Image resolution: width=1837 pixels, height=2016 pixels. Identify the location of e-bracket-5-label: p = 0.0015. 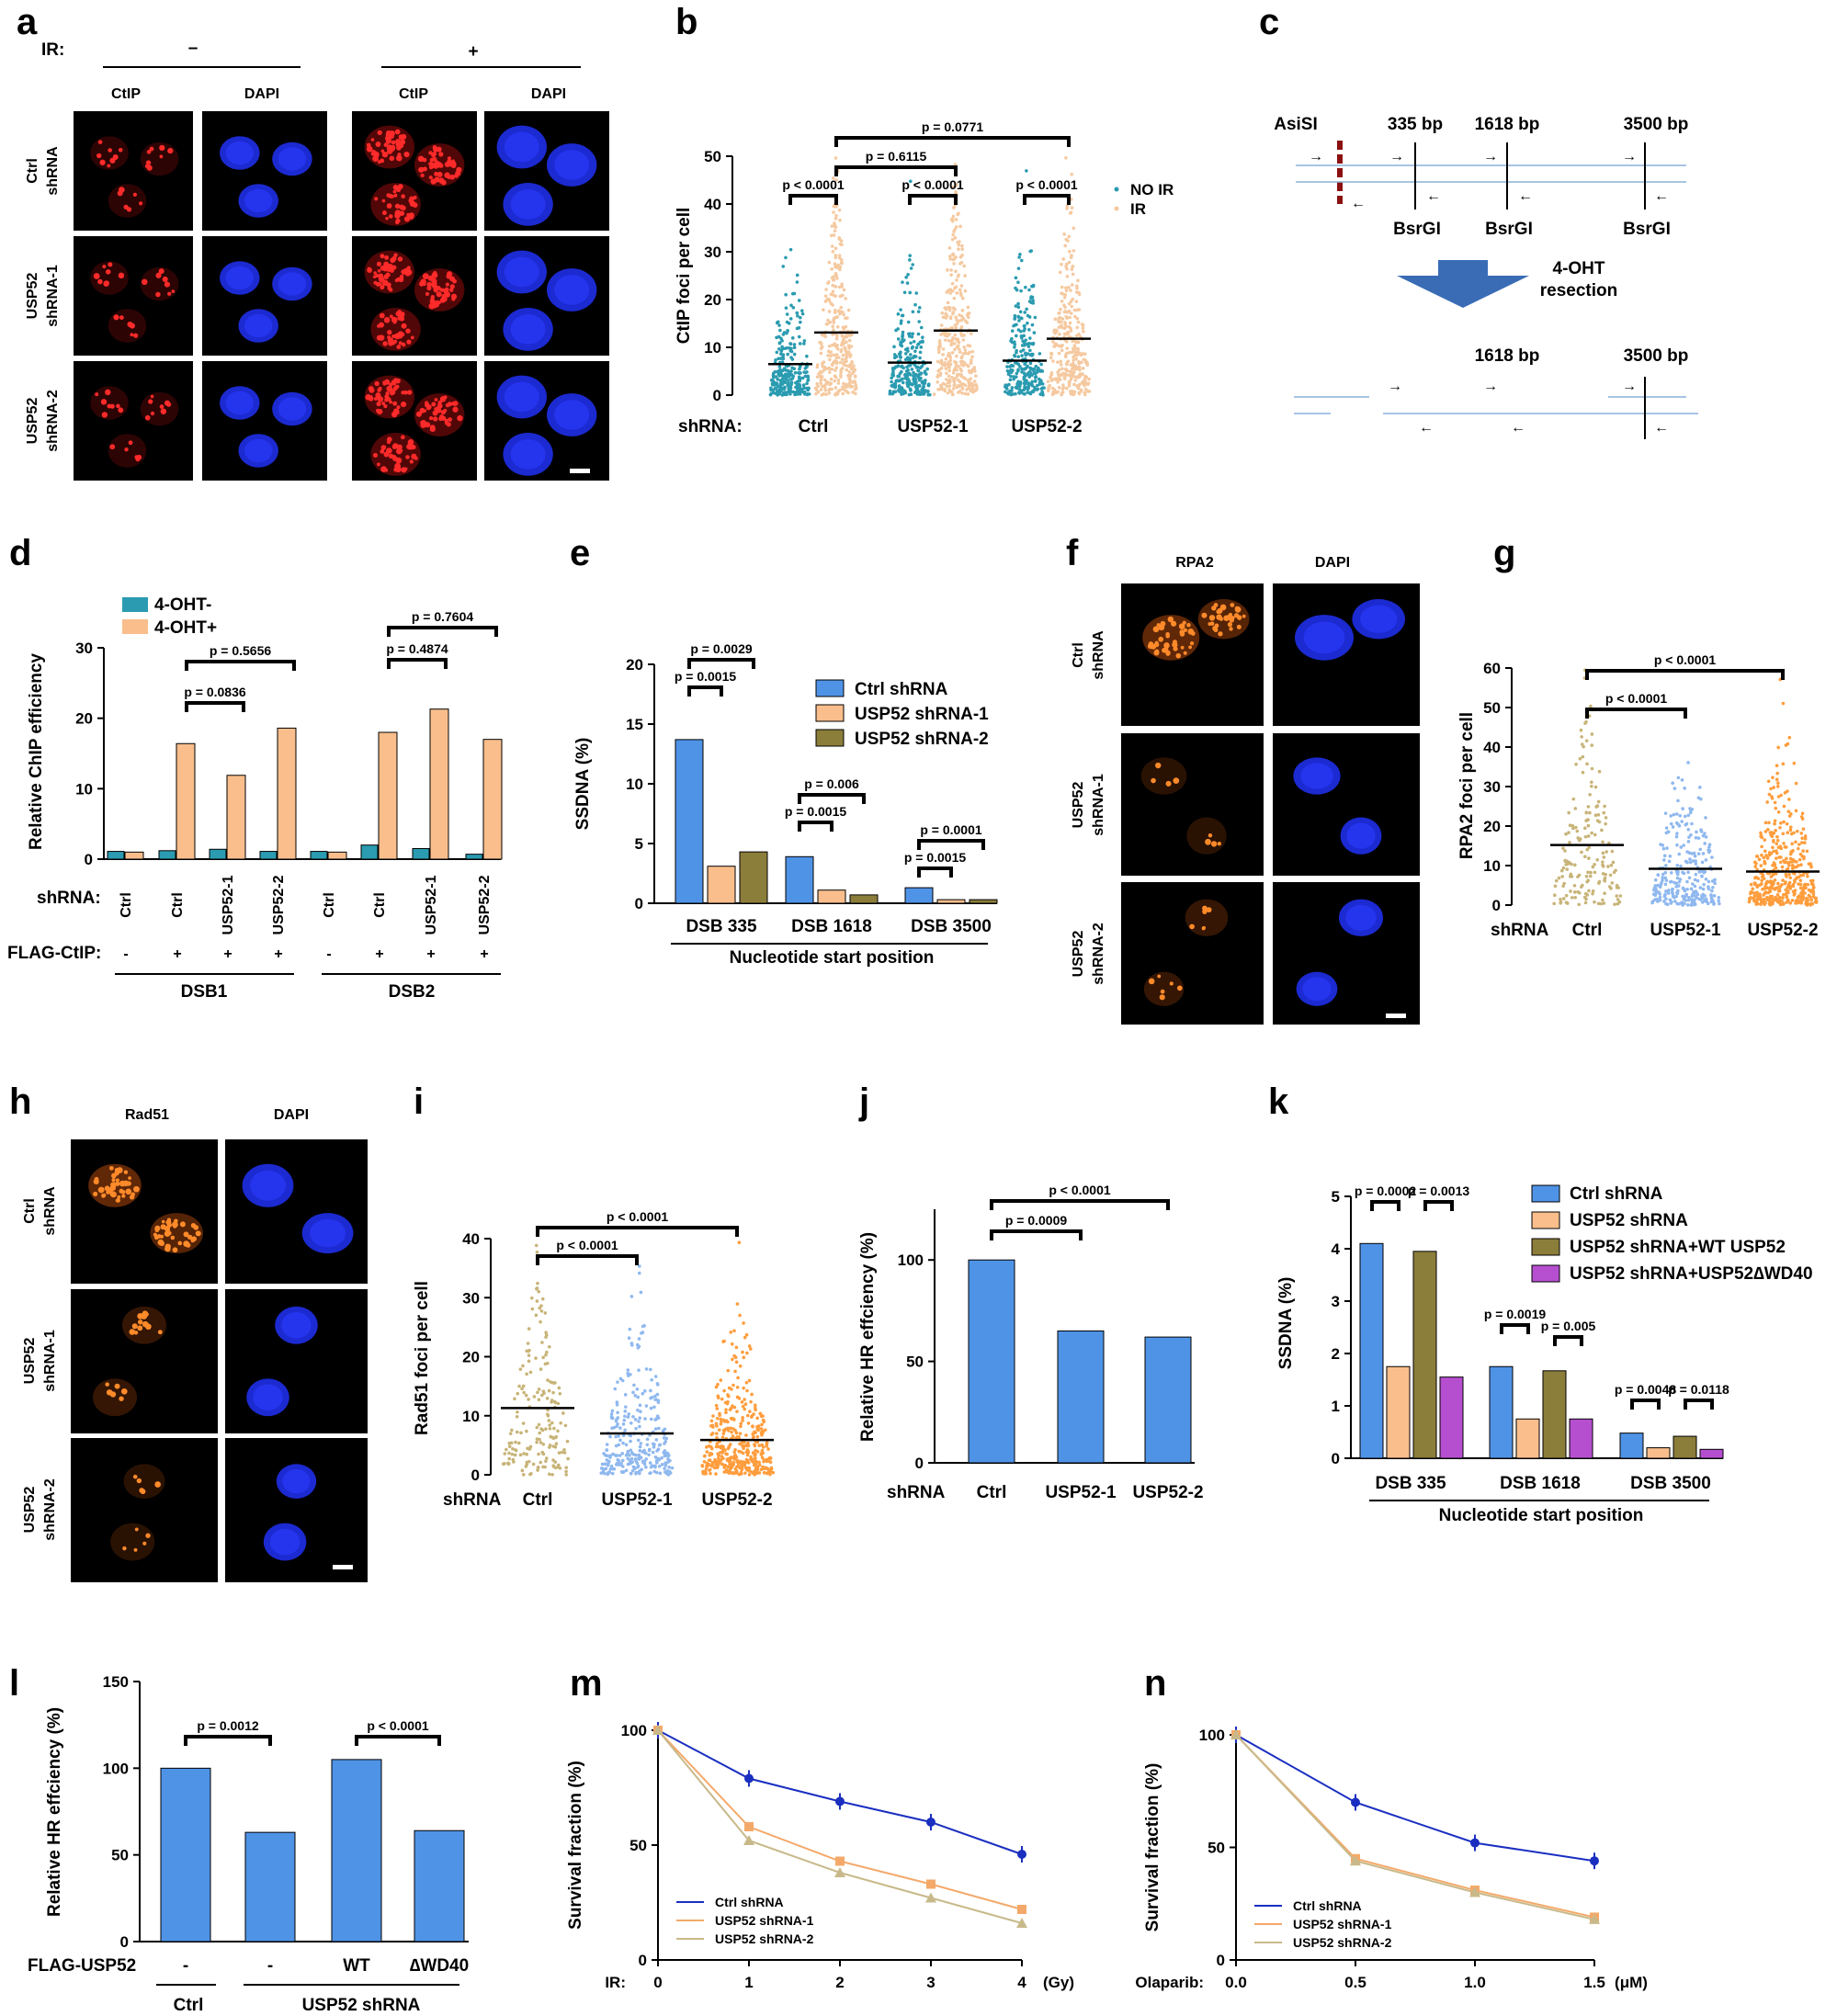
(935, 857).